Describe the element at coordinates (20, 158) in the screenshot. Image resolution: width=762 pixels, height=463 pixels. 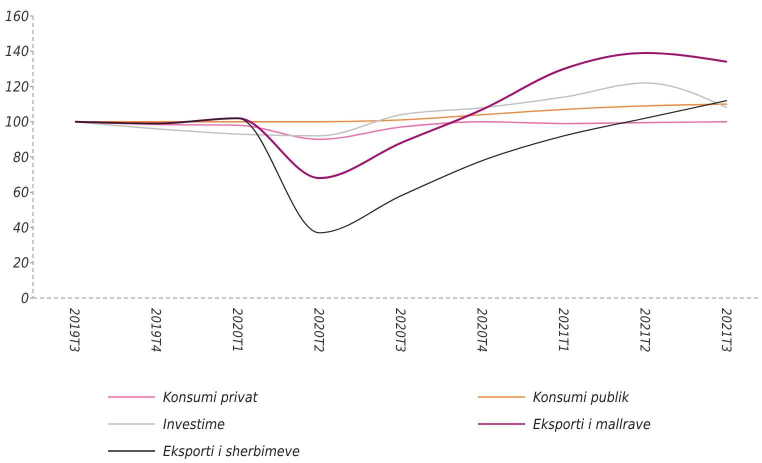
I see `y-tick-label: 80` at that location.